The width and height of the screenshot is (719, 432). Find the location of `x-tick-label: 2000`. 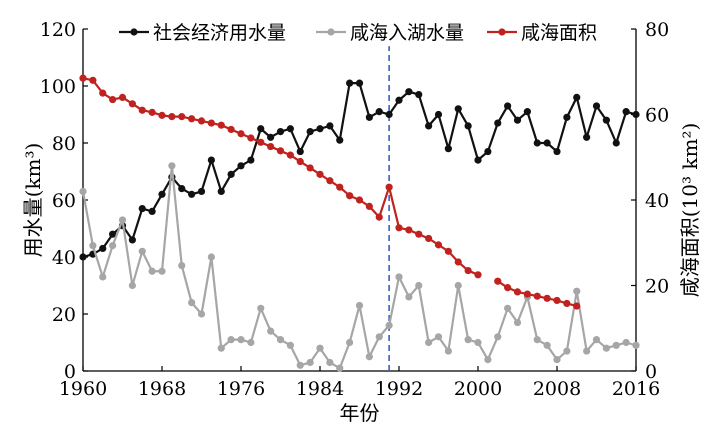

x-tick-label: 2000 is located at coordinates (478, 389).